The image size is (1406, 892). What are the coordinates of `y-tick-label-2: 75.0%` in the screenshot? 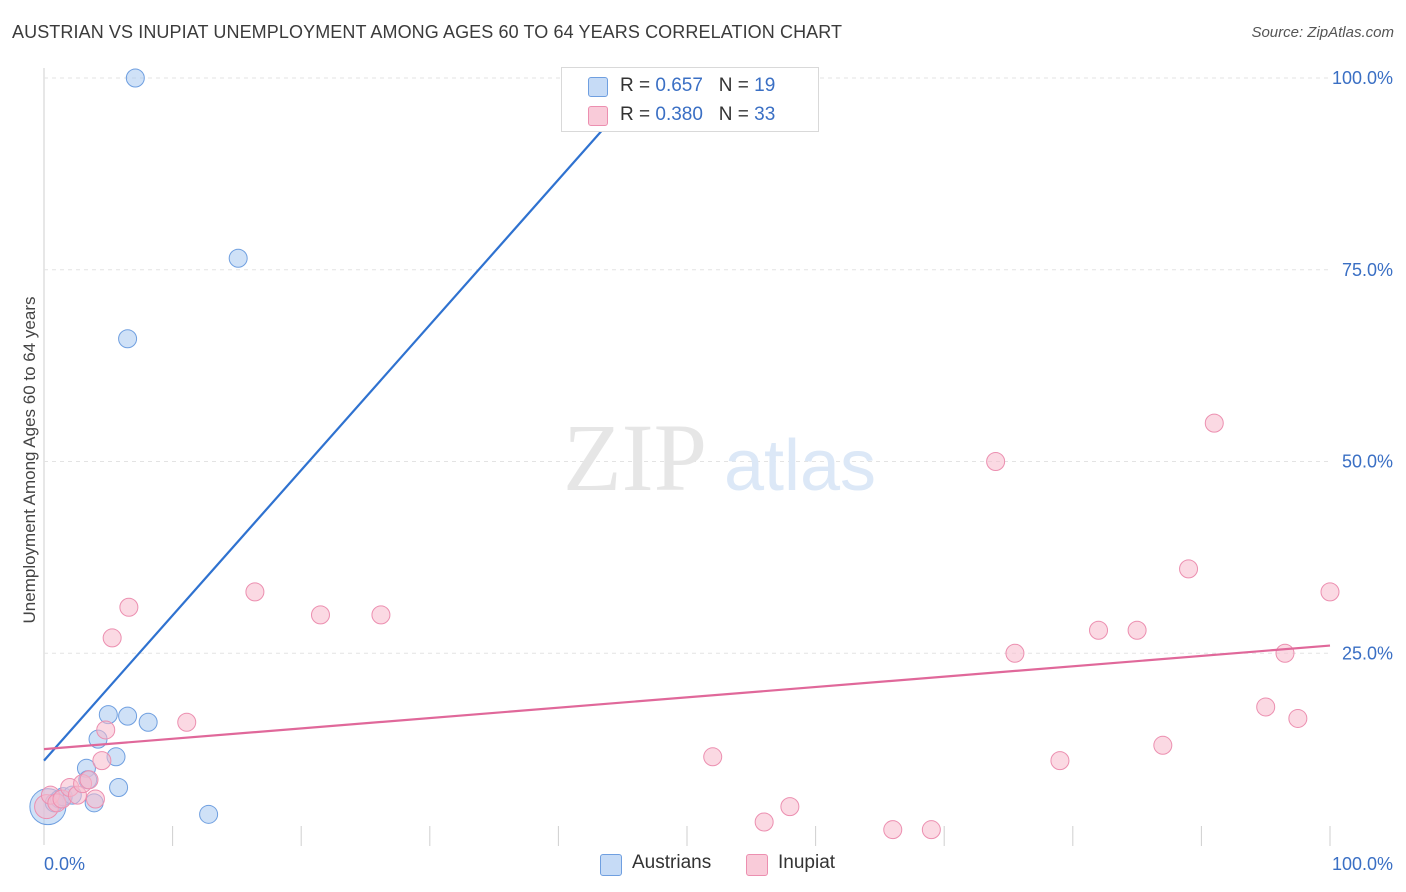 It's located at (1367, 270).